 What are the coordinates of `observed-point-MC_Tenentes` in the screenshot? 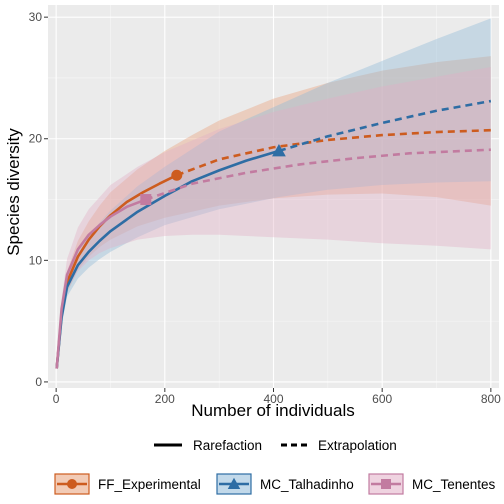 It's located at (146, 200).